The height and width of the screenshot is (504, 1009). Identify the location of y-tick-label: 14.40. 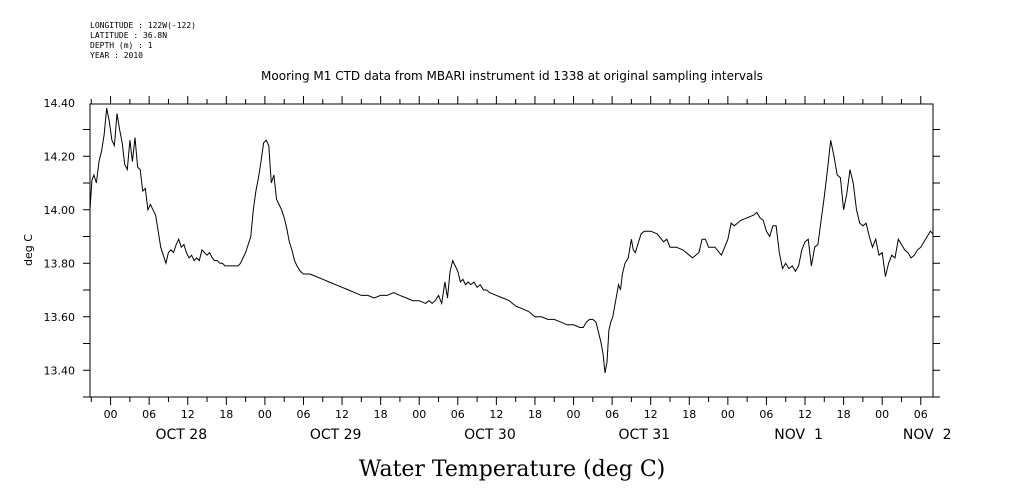
(60, 103).